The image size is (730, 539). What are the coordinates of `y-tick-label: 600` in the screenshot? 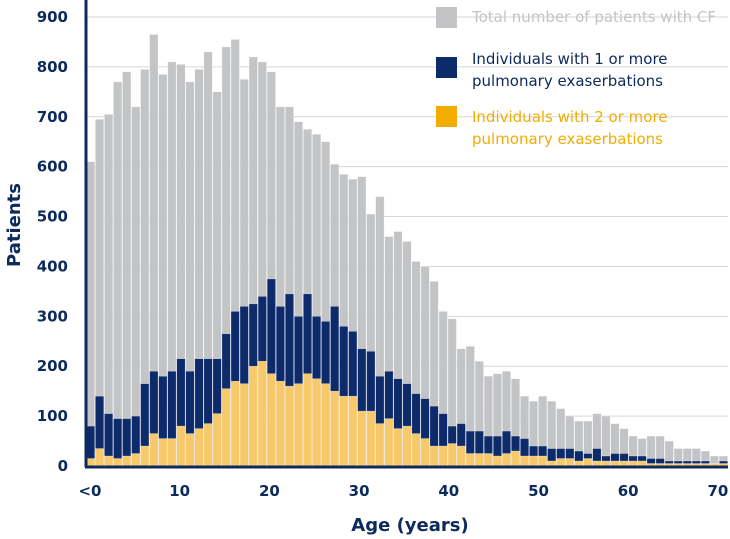 It's located at (52, 167).